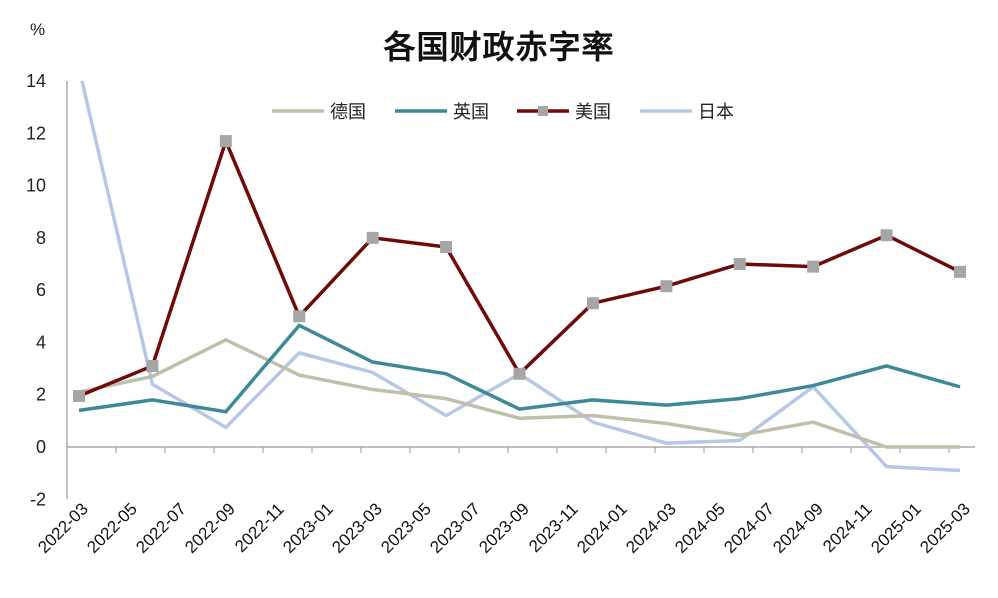  Describe the element at coordinates (471, 112) in the screenshot. I see `legend-label-uk: 英国` at that location.